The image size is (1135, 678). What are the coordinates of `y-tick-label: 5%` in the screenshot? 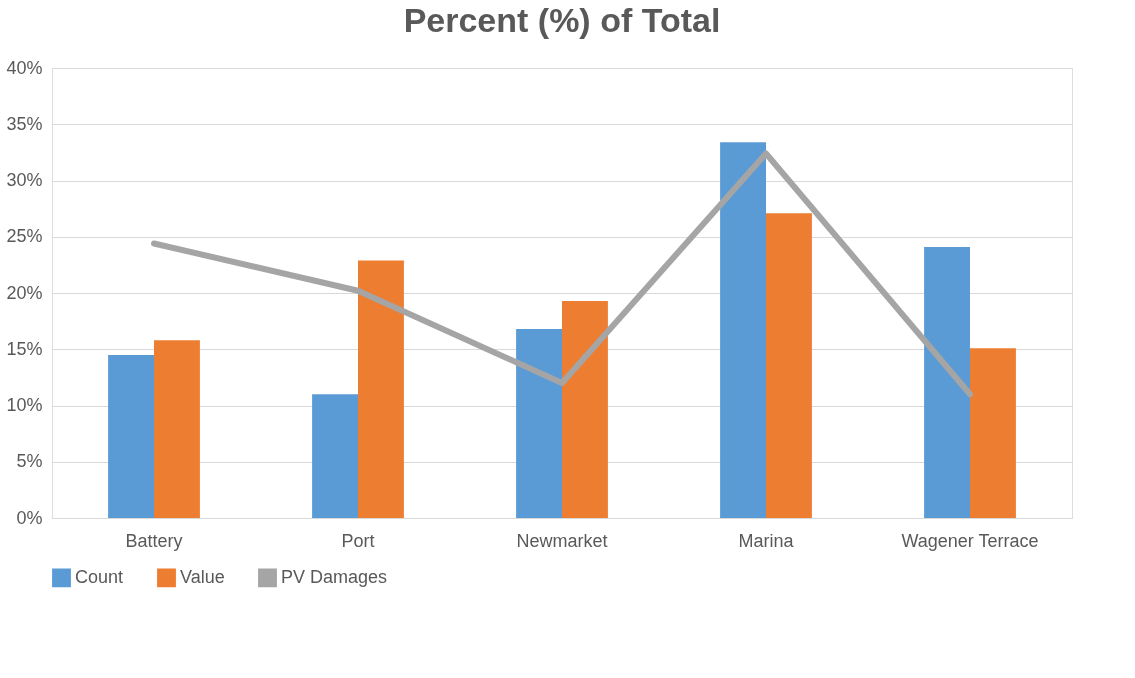 It's located at (29, 461).